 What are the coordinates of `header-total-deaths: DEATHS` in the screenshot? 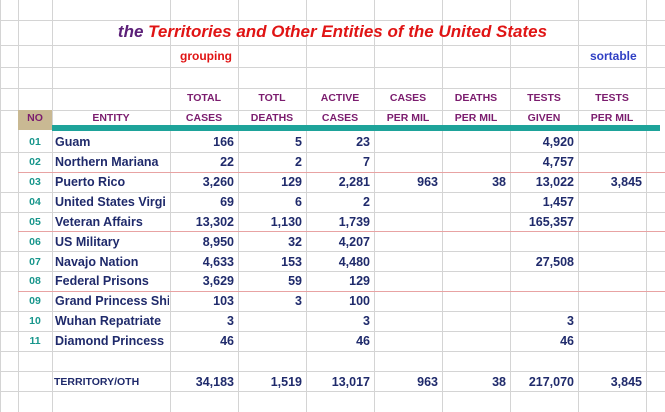 It's located at (272, 118).